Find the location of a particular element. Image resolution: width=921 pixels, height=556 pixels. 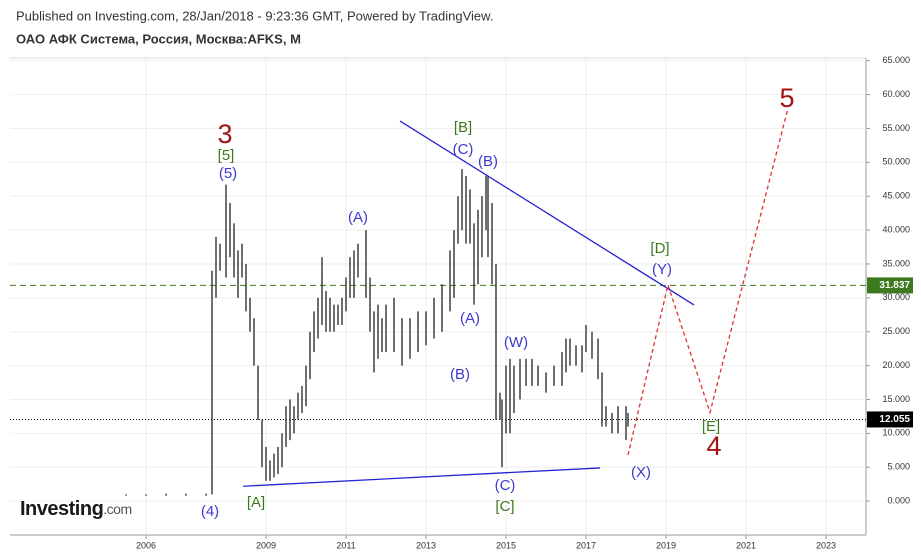

y-tick-label: 10.000 is located at coordinates (896, 433).